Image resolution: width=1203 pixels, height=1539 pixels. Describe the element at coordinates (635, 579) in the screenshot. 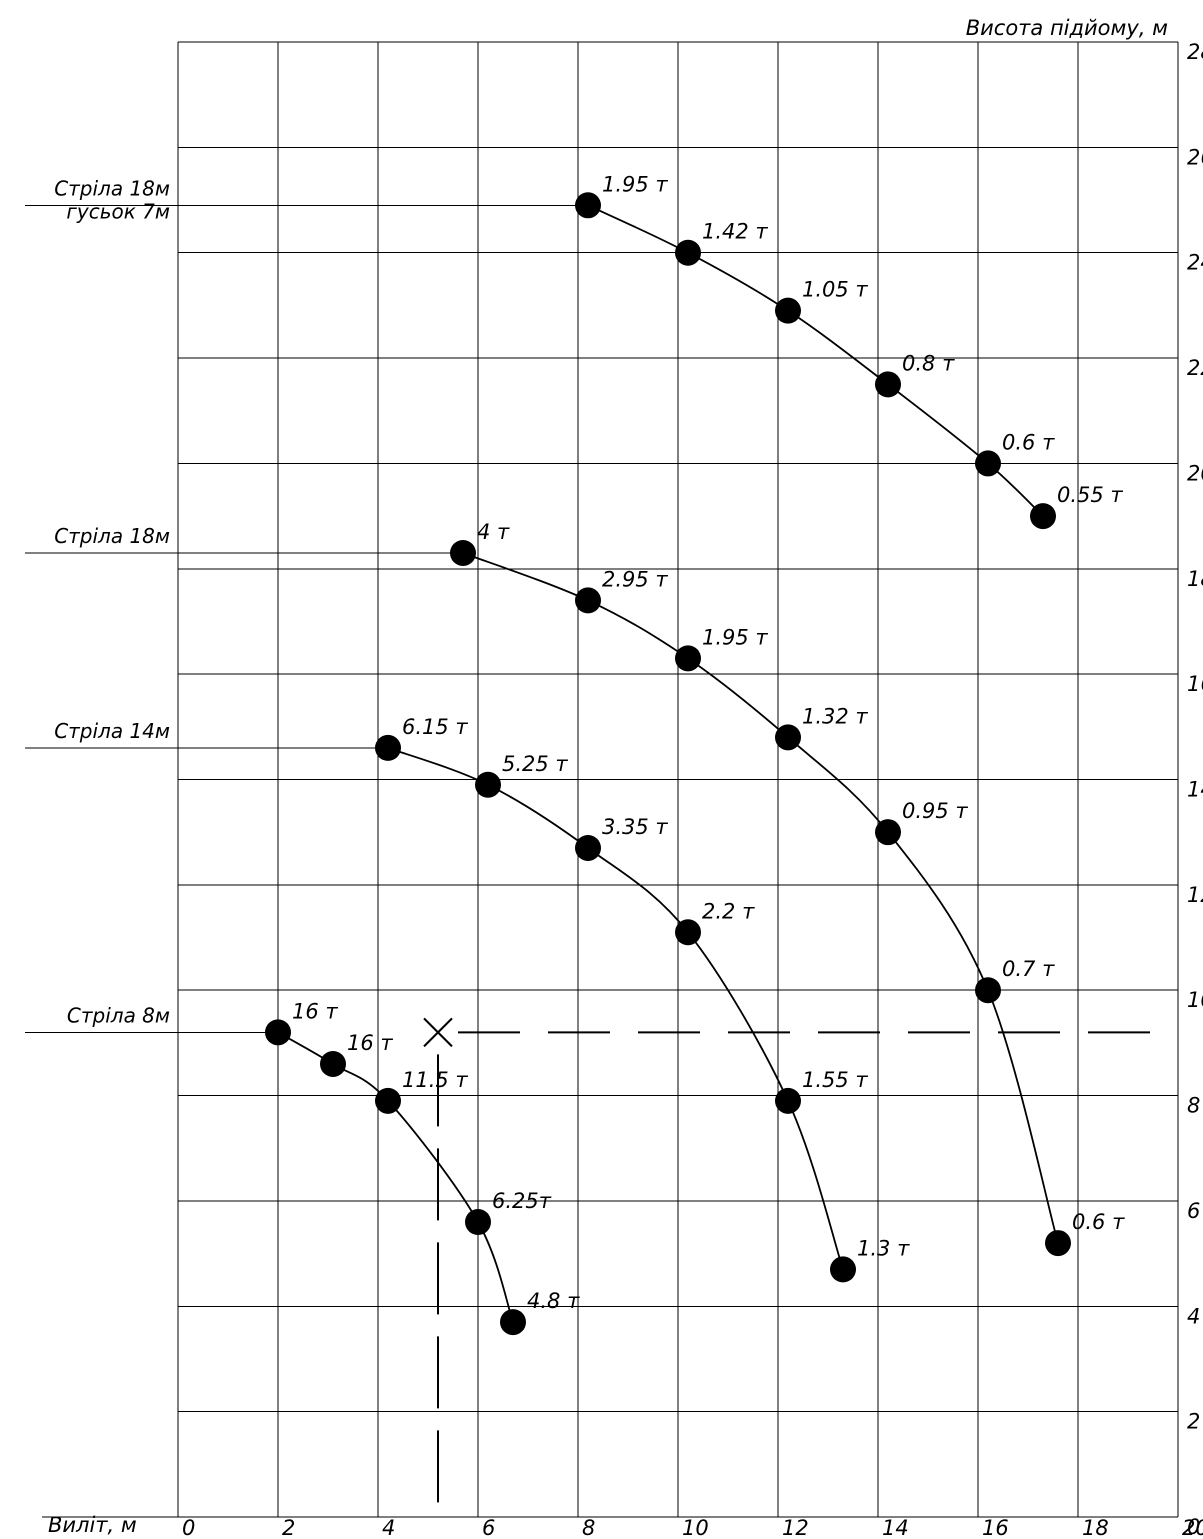

I see `load-label: 2.95 т` at that location.